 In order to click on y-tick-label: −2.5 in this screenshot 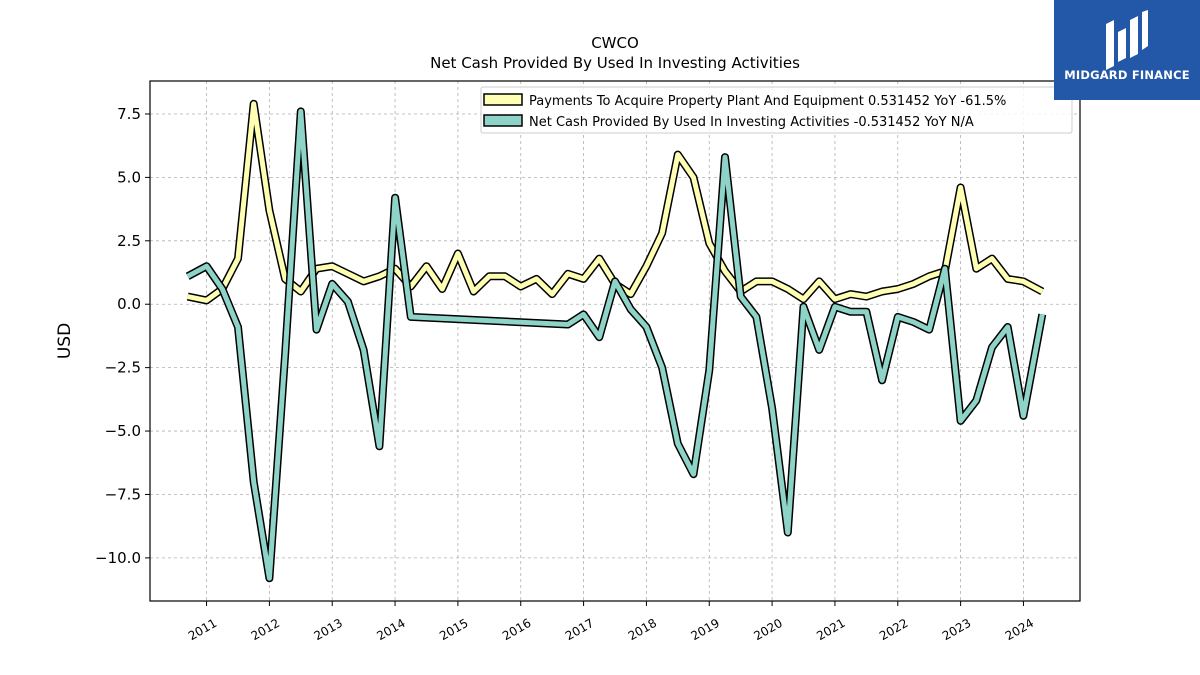, I will do `click(123, 368)`.